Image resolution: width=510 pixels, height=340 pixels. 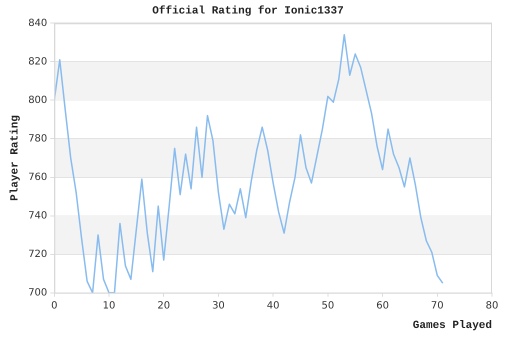 I want to click on y-tick-label: 780, so click(x=38, y=138).